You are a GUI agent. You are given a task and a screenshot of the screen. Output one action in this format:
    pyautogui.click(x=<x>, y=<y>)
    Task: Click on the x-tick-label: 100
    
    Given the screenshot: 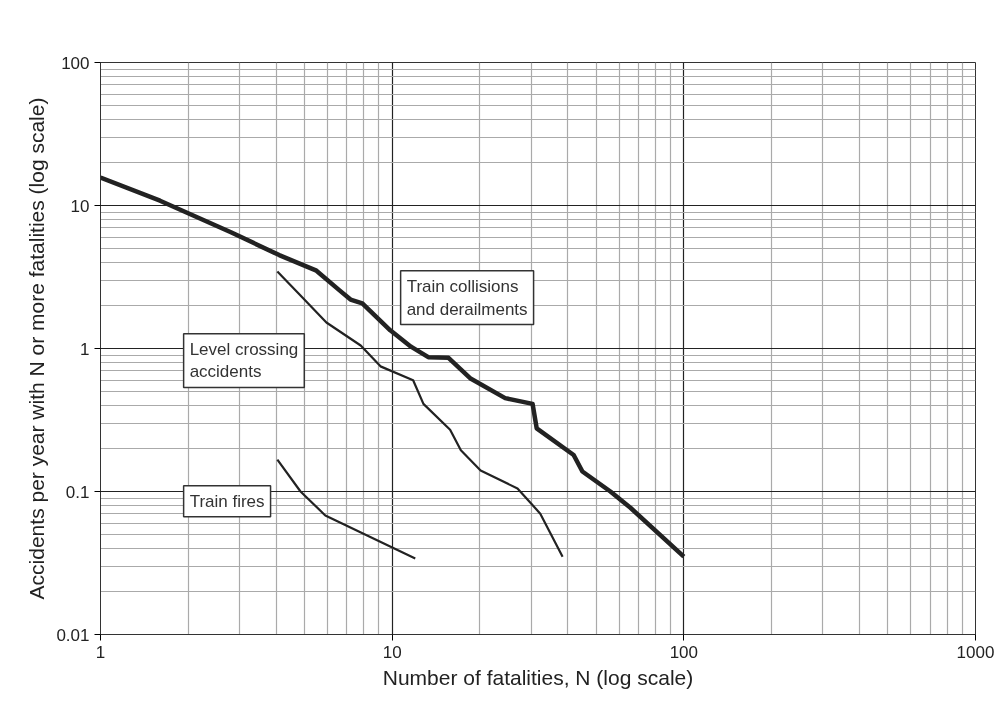 What is the action you would take?
    pyautogui.click(x=684, y=652)
    